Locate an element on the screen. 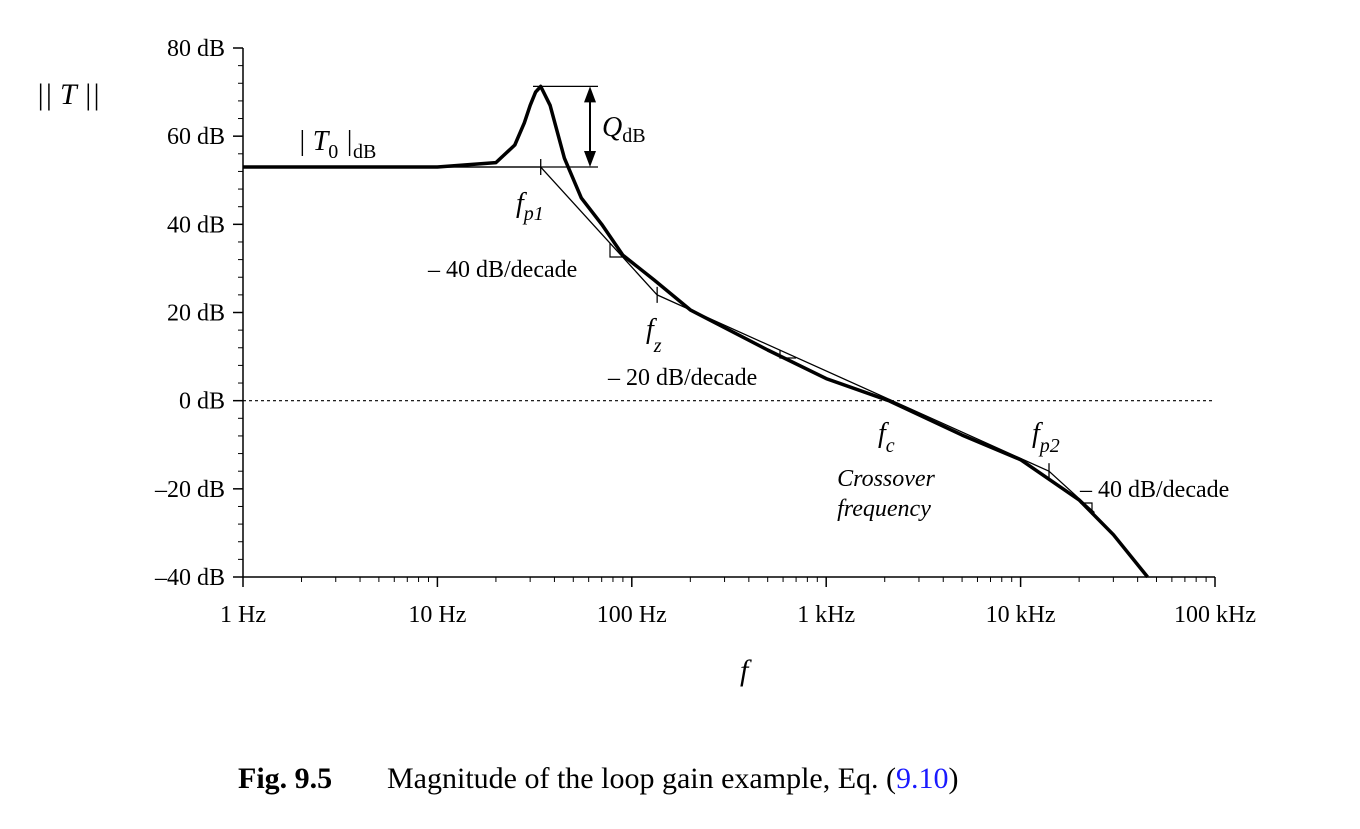 This screenshot has height=829, width=1360. t0-mid: | is located at coordinates (345, 141).